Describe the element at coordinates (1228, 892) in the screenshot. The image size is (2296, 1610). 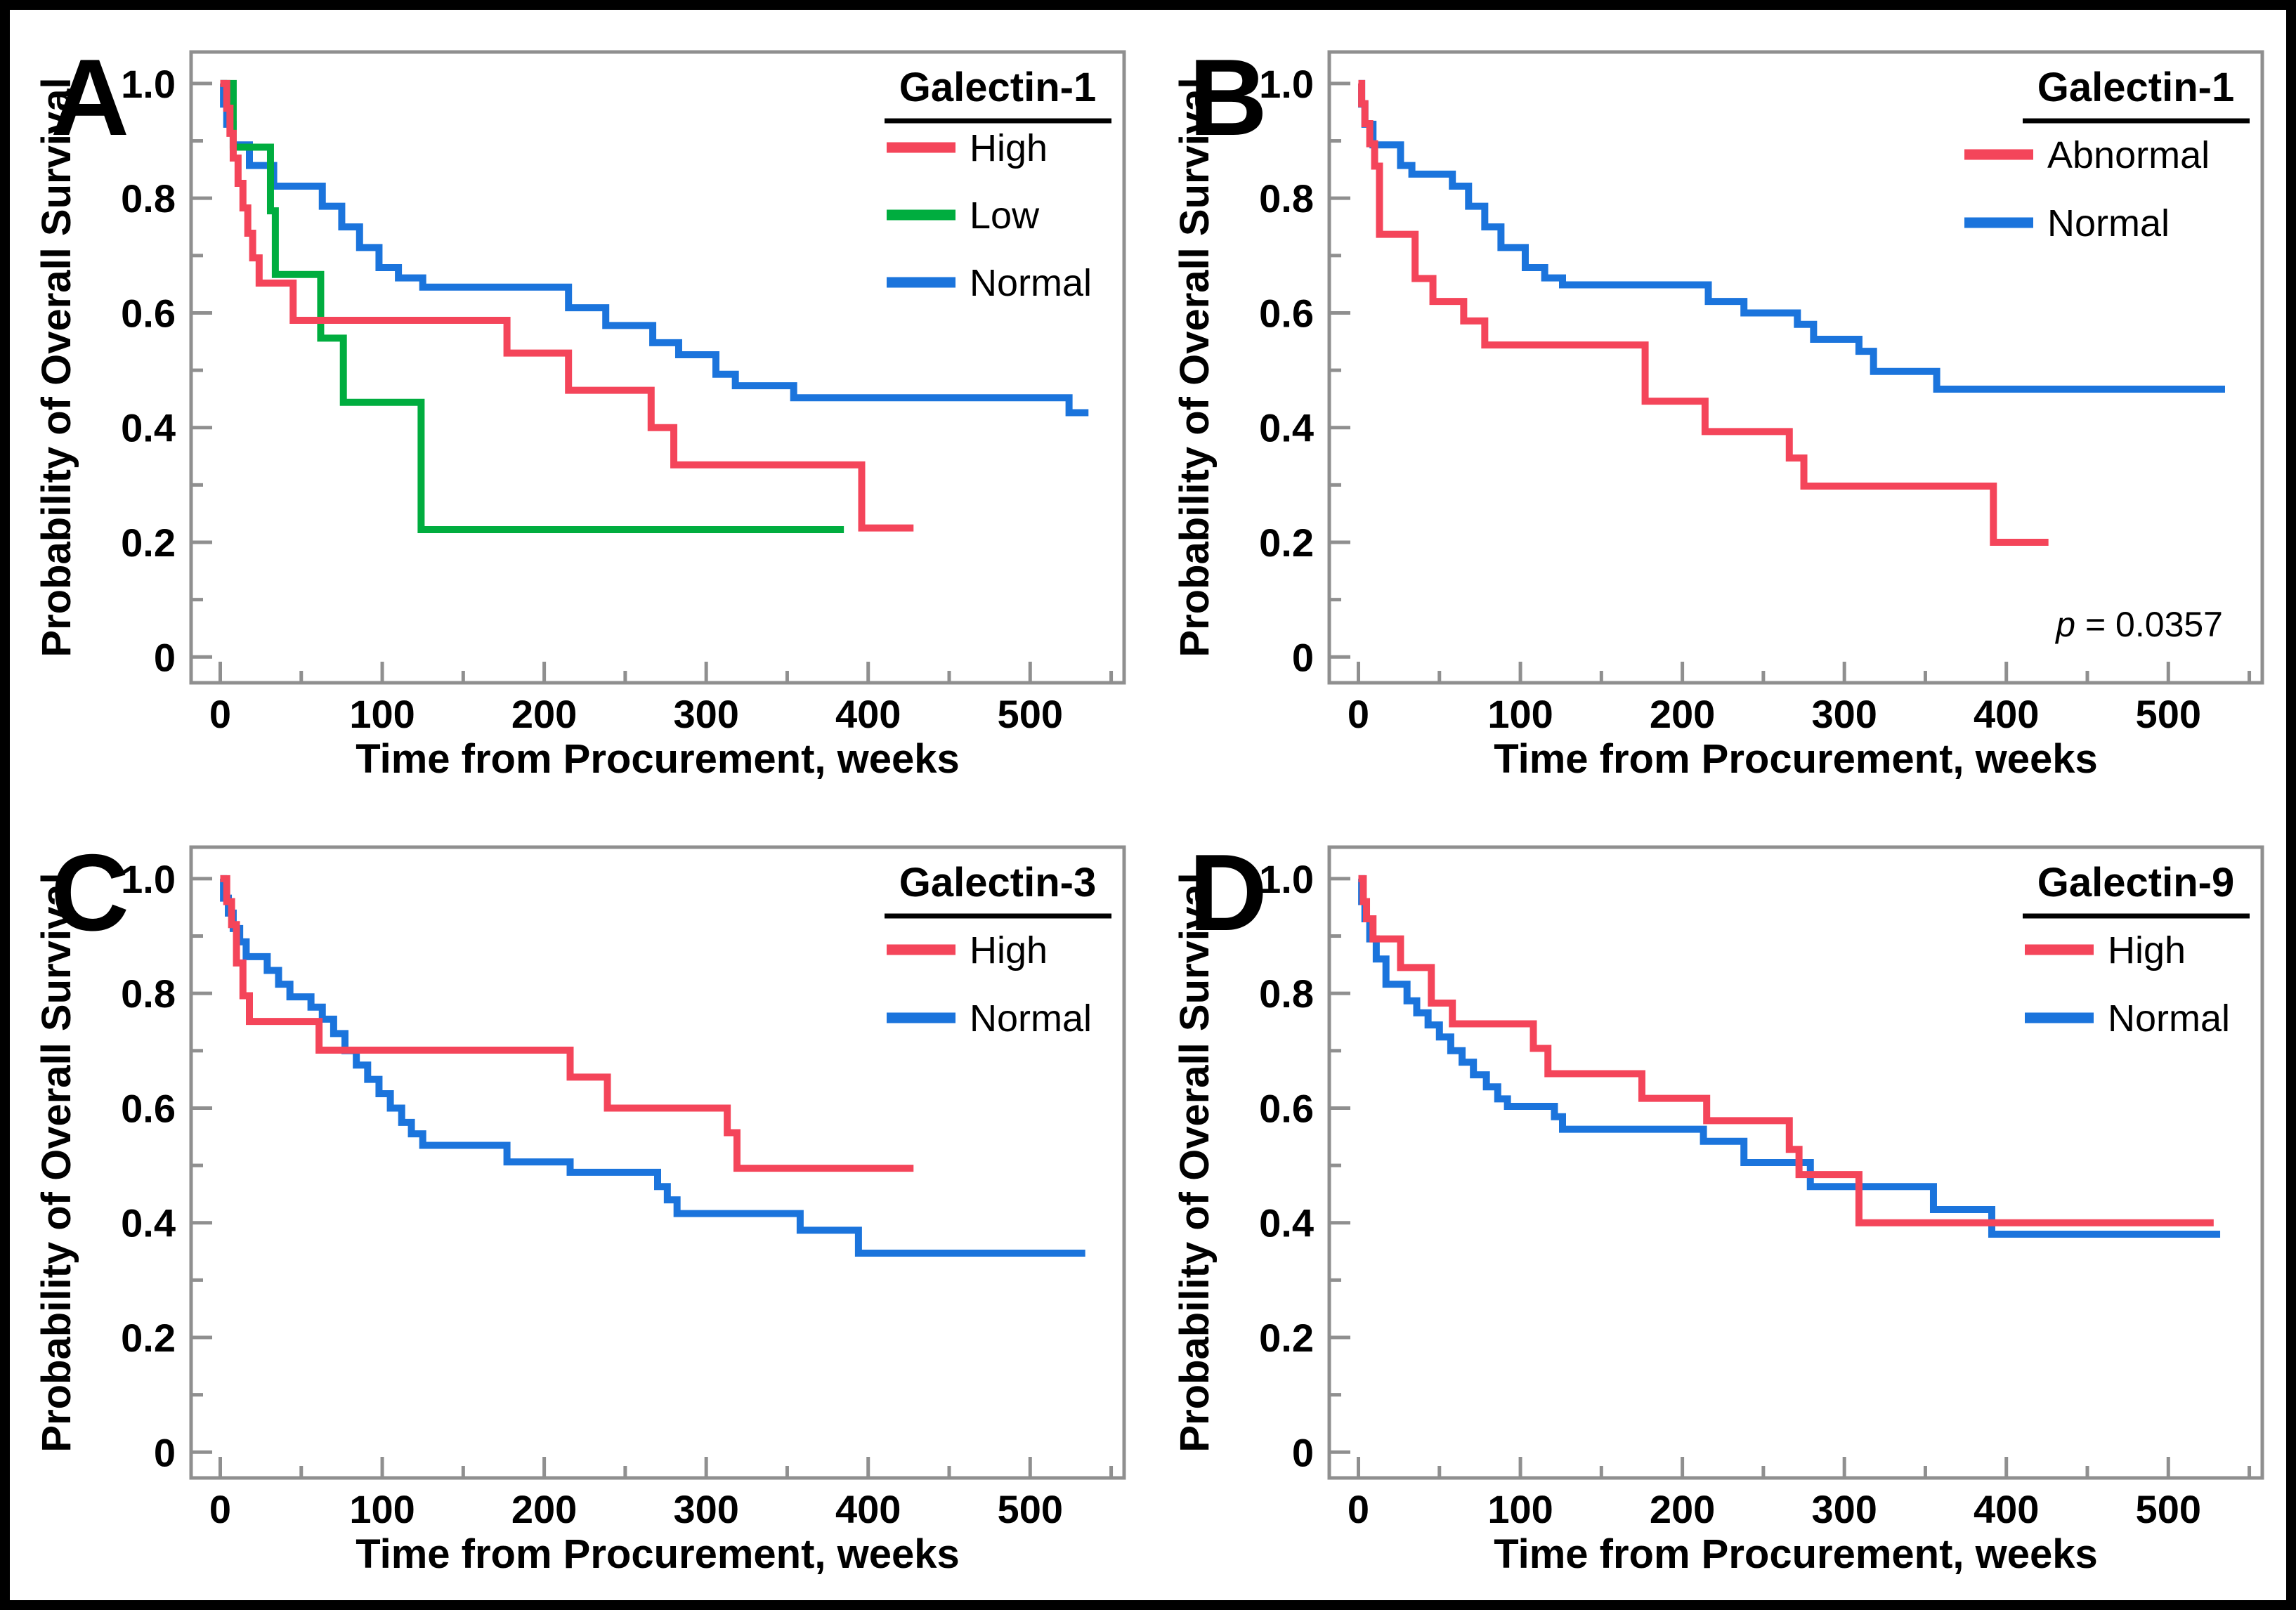
I see `panel-letter: D` at that location.